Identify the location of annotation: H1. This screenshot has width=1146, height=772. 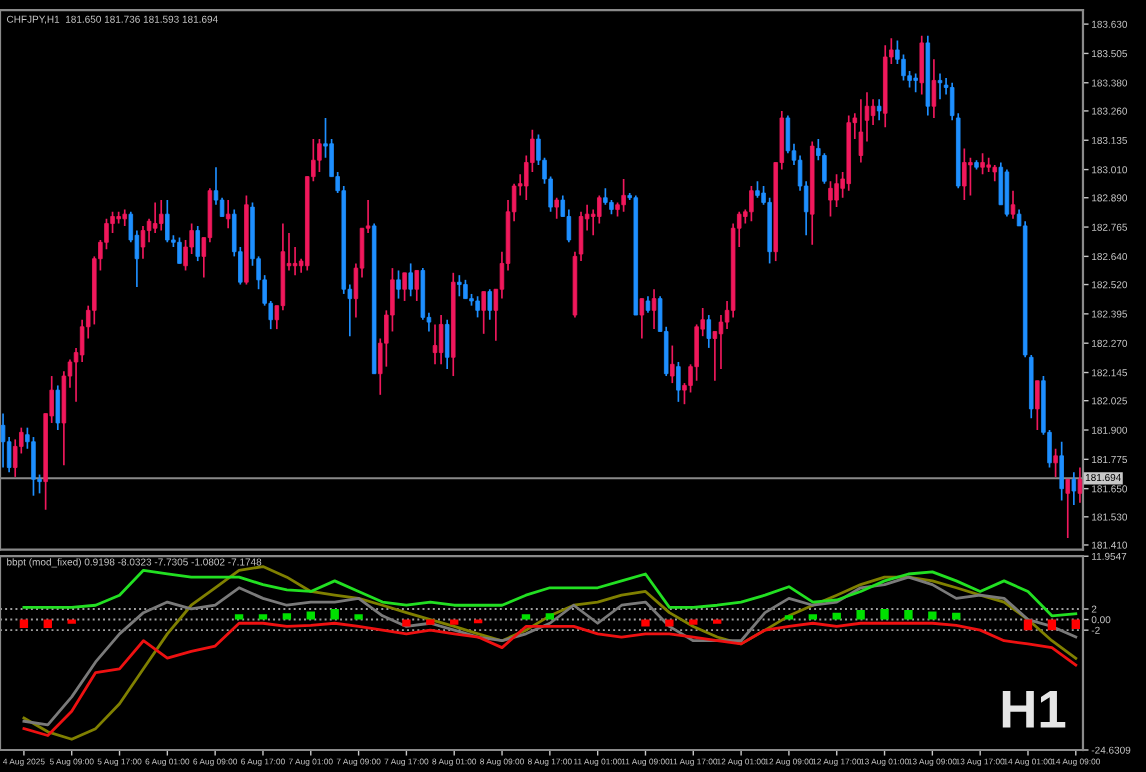
(1034, 709).